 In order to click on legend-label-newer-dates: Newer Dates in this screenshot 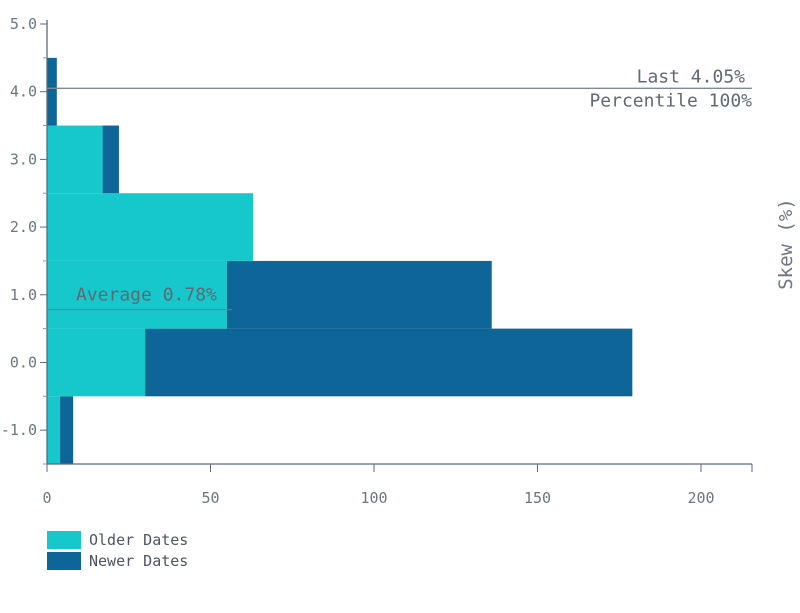, I will do `click(139, 561)`.